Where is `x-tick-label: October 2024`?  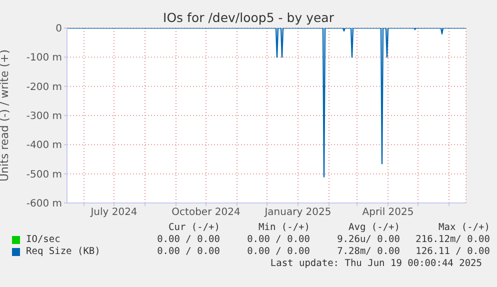 x-tick-label: October 2024 is located at coordinates (206, 212).